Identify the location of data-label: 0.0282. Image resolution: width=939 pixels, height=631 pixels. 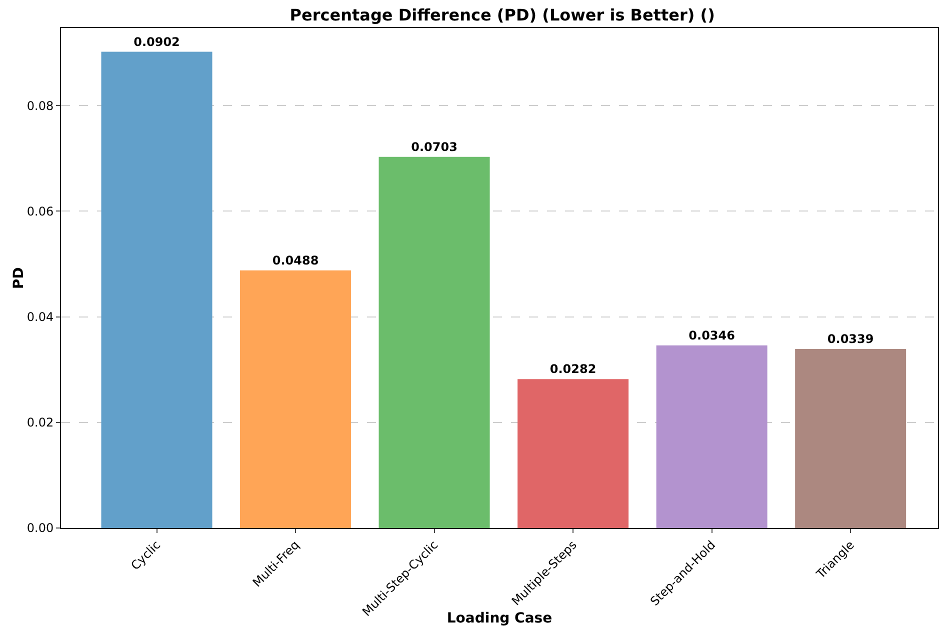
(573, 369).